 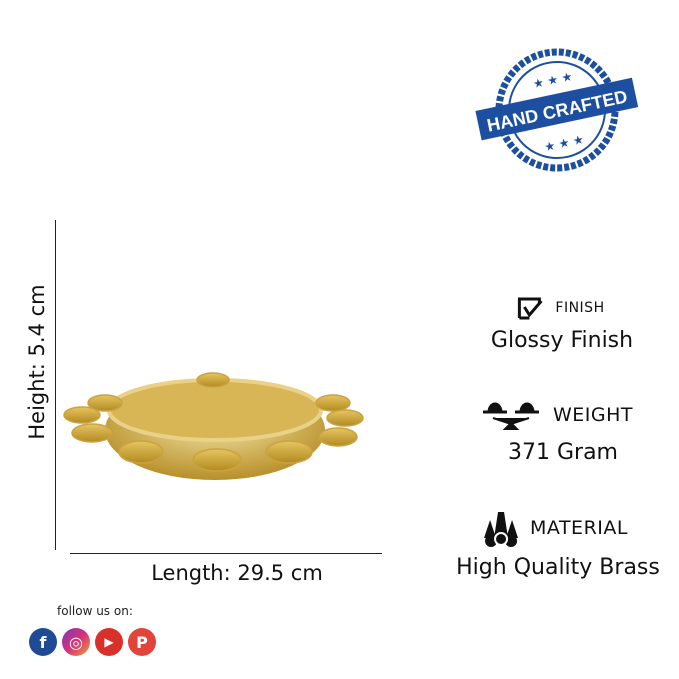 What do you see at coordinates (580, 308) in the screenshot?
I see `finish-label: FINISH` at bounding box center [580, 308].